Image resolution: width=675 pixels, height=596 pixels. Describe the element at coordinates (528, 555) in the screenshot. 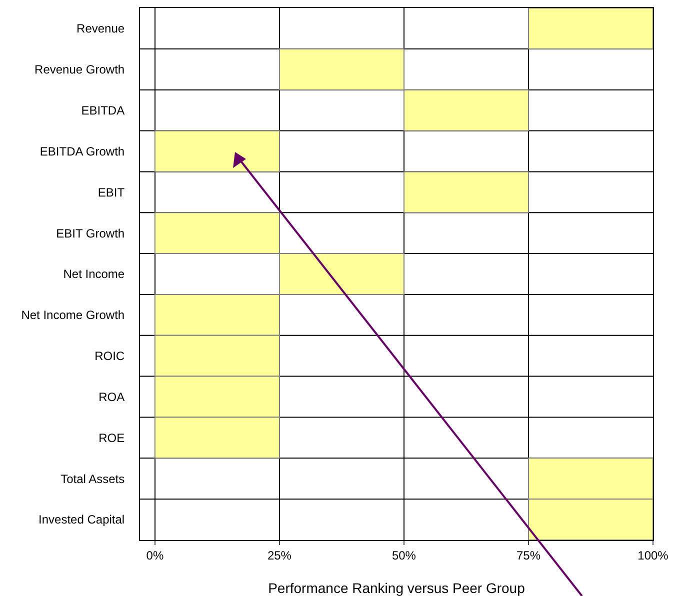

I see `x-tick-label: 75%` at that location.